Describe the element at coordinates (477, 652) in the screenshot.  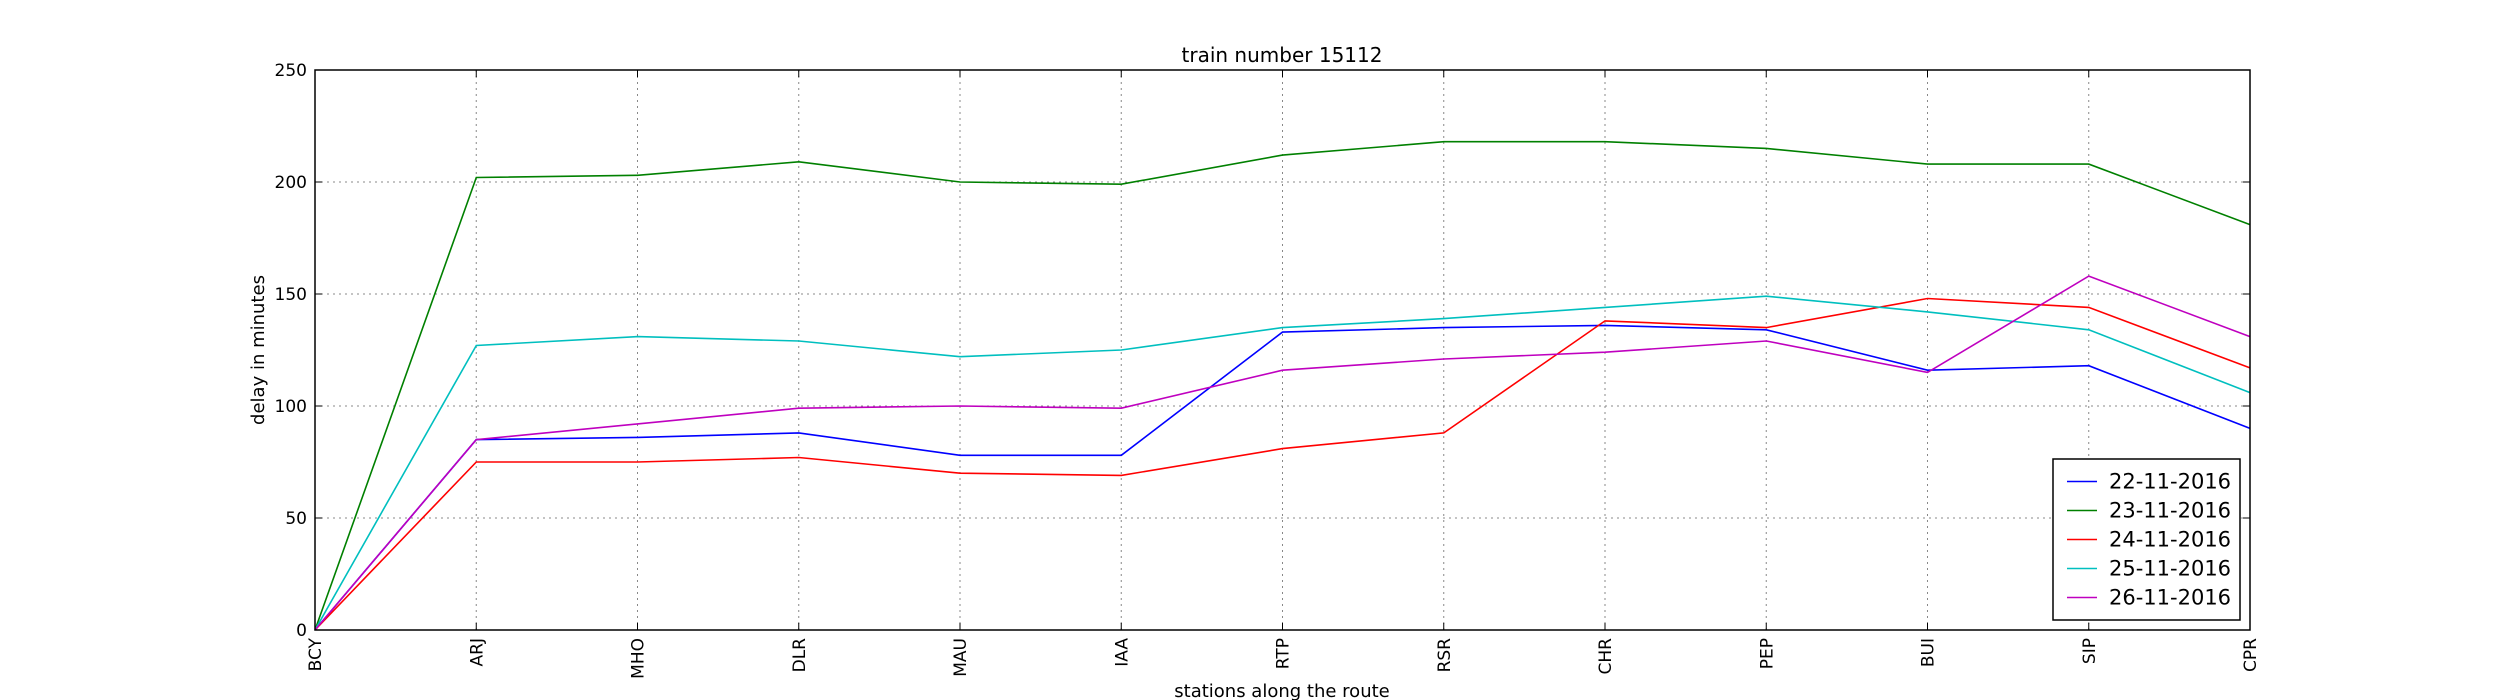
I see `x-tick-label: ARJ` at that location.